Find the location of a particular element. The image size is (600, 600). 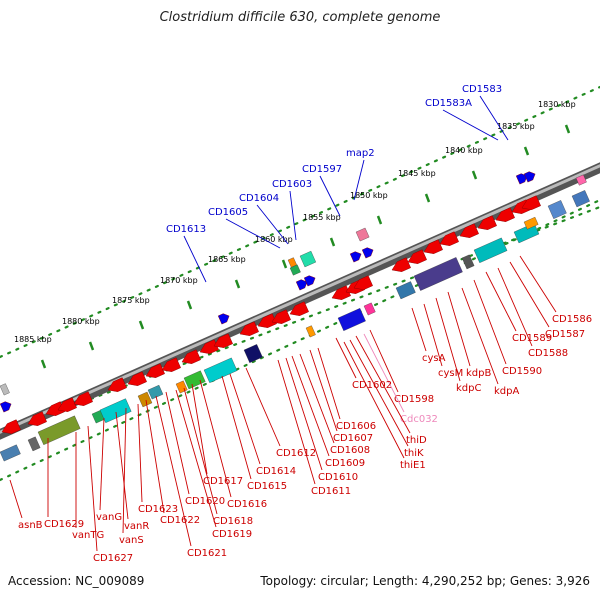

ruler-label: 1870 kbp is located at coordinates (179, 280).